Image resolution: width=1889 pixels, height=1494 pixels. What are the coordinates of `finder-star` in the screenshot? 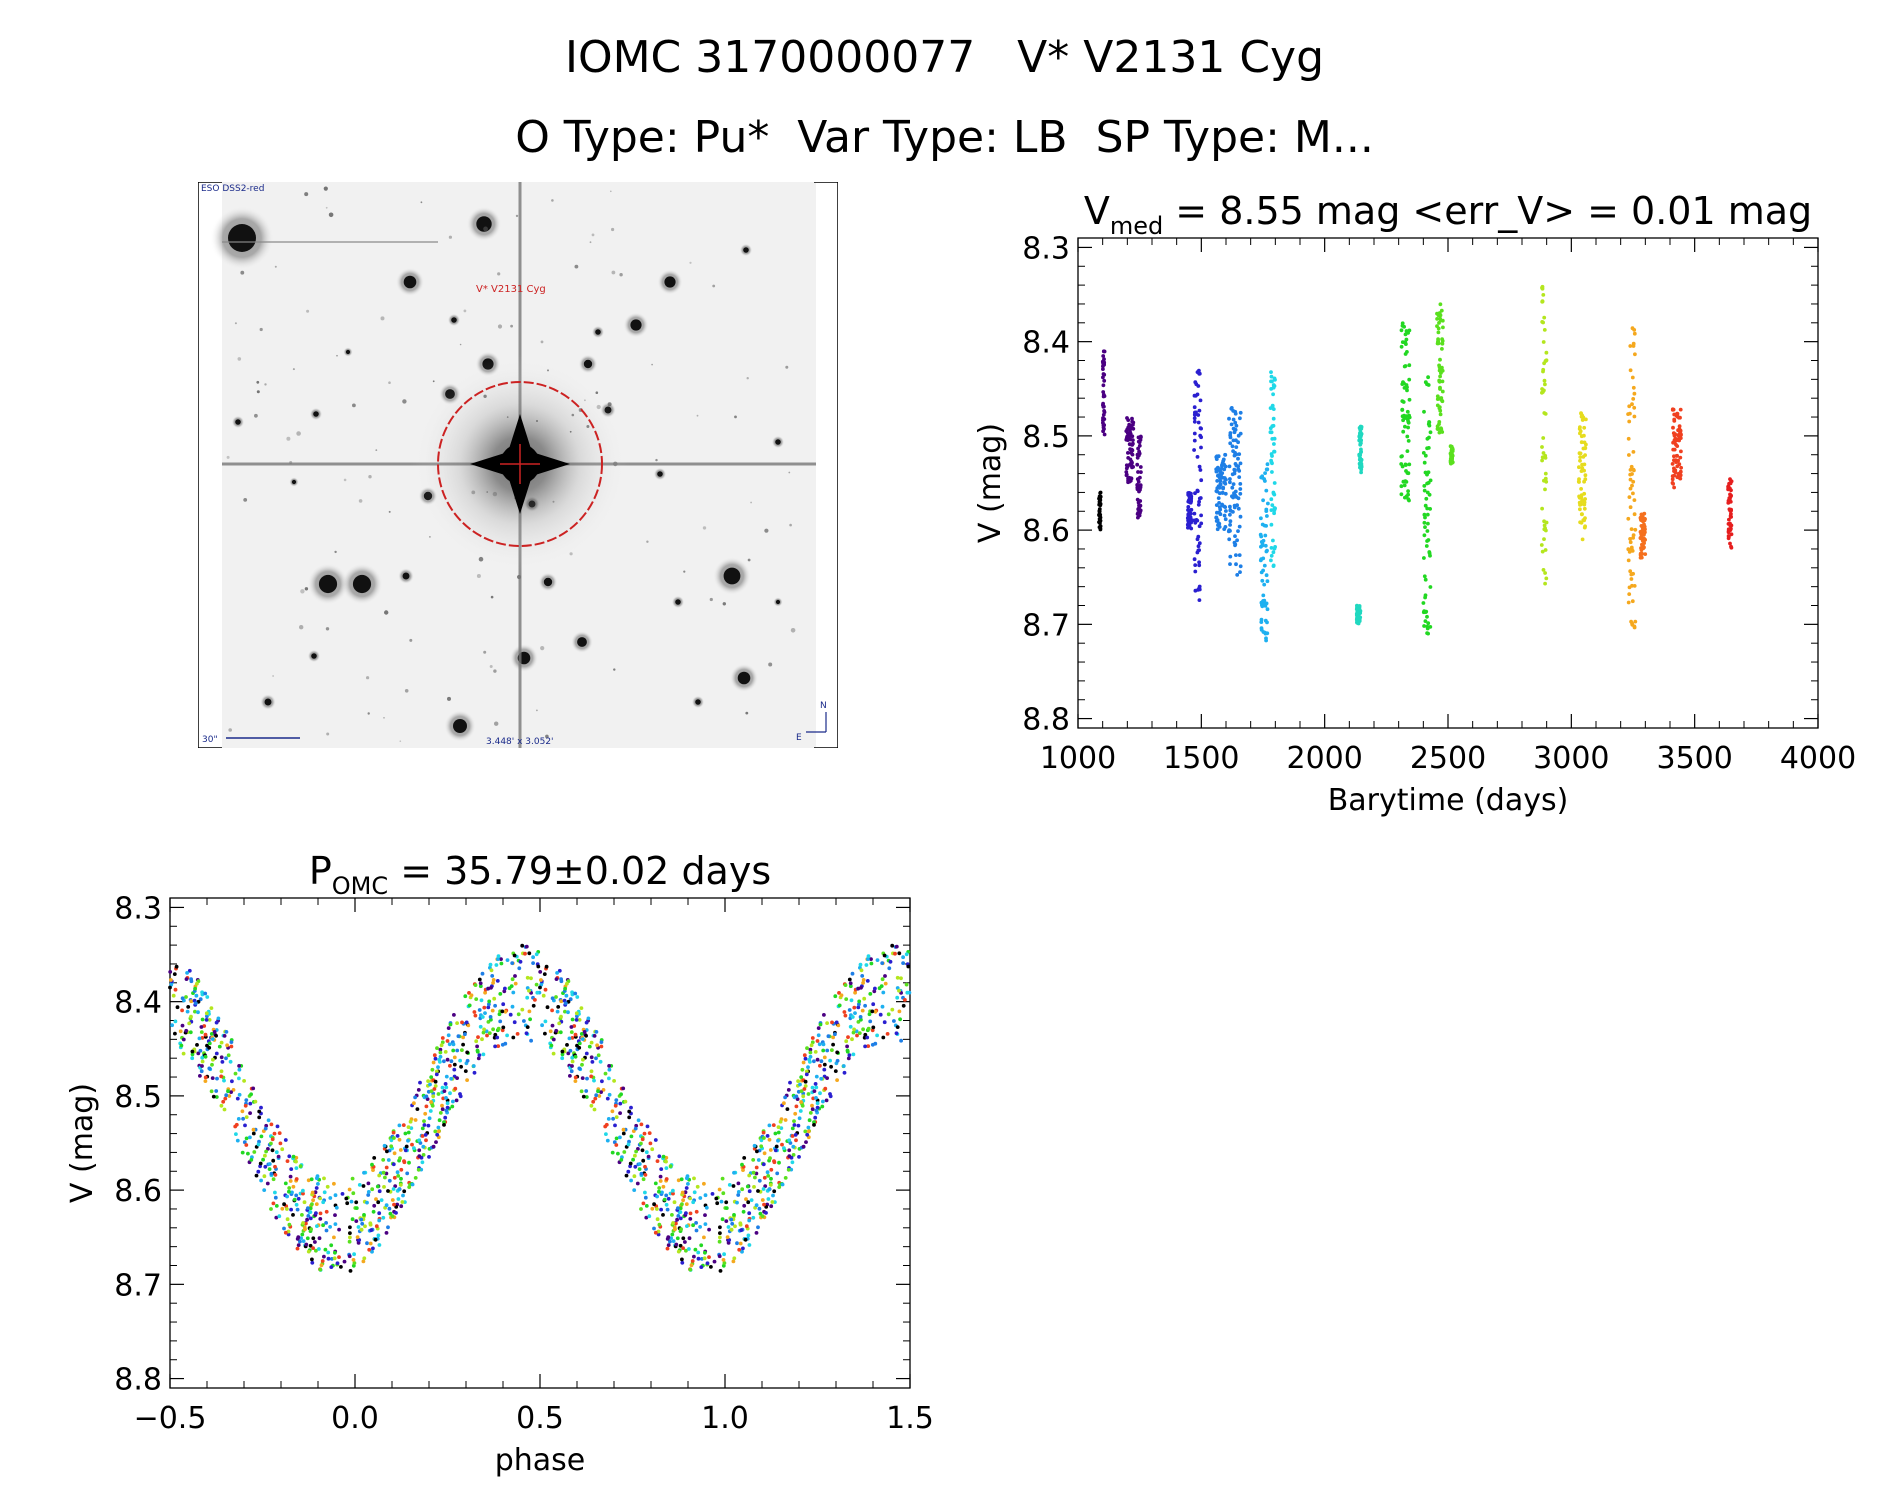 It's located at (778, 442).